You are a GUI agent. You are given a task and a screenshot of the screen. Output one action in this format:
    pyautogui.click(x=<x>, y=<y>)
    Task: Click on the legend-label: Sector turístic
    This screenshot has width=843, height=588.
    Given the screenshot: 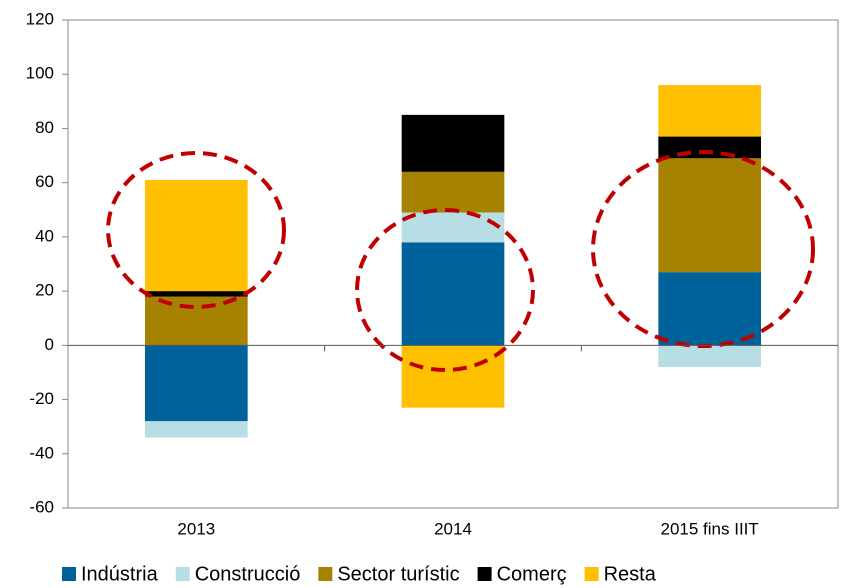 What is the action you would take?
    pyautogui.click(x=398, y=574)
    